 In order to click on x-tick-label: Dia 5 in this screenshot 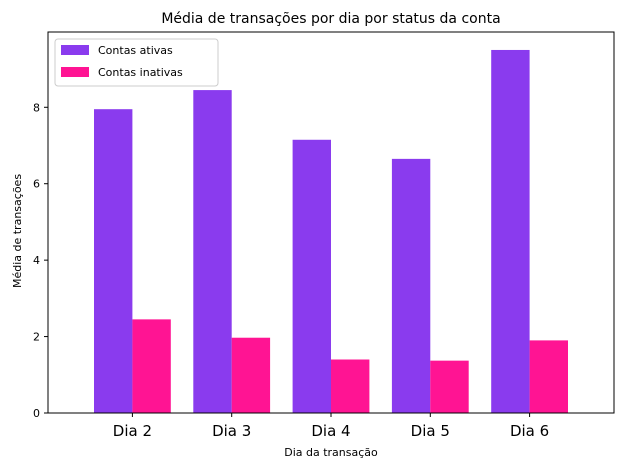, I will do `click(430, 431)`.